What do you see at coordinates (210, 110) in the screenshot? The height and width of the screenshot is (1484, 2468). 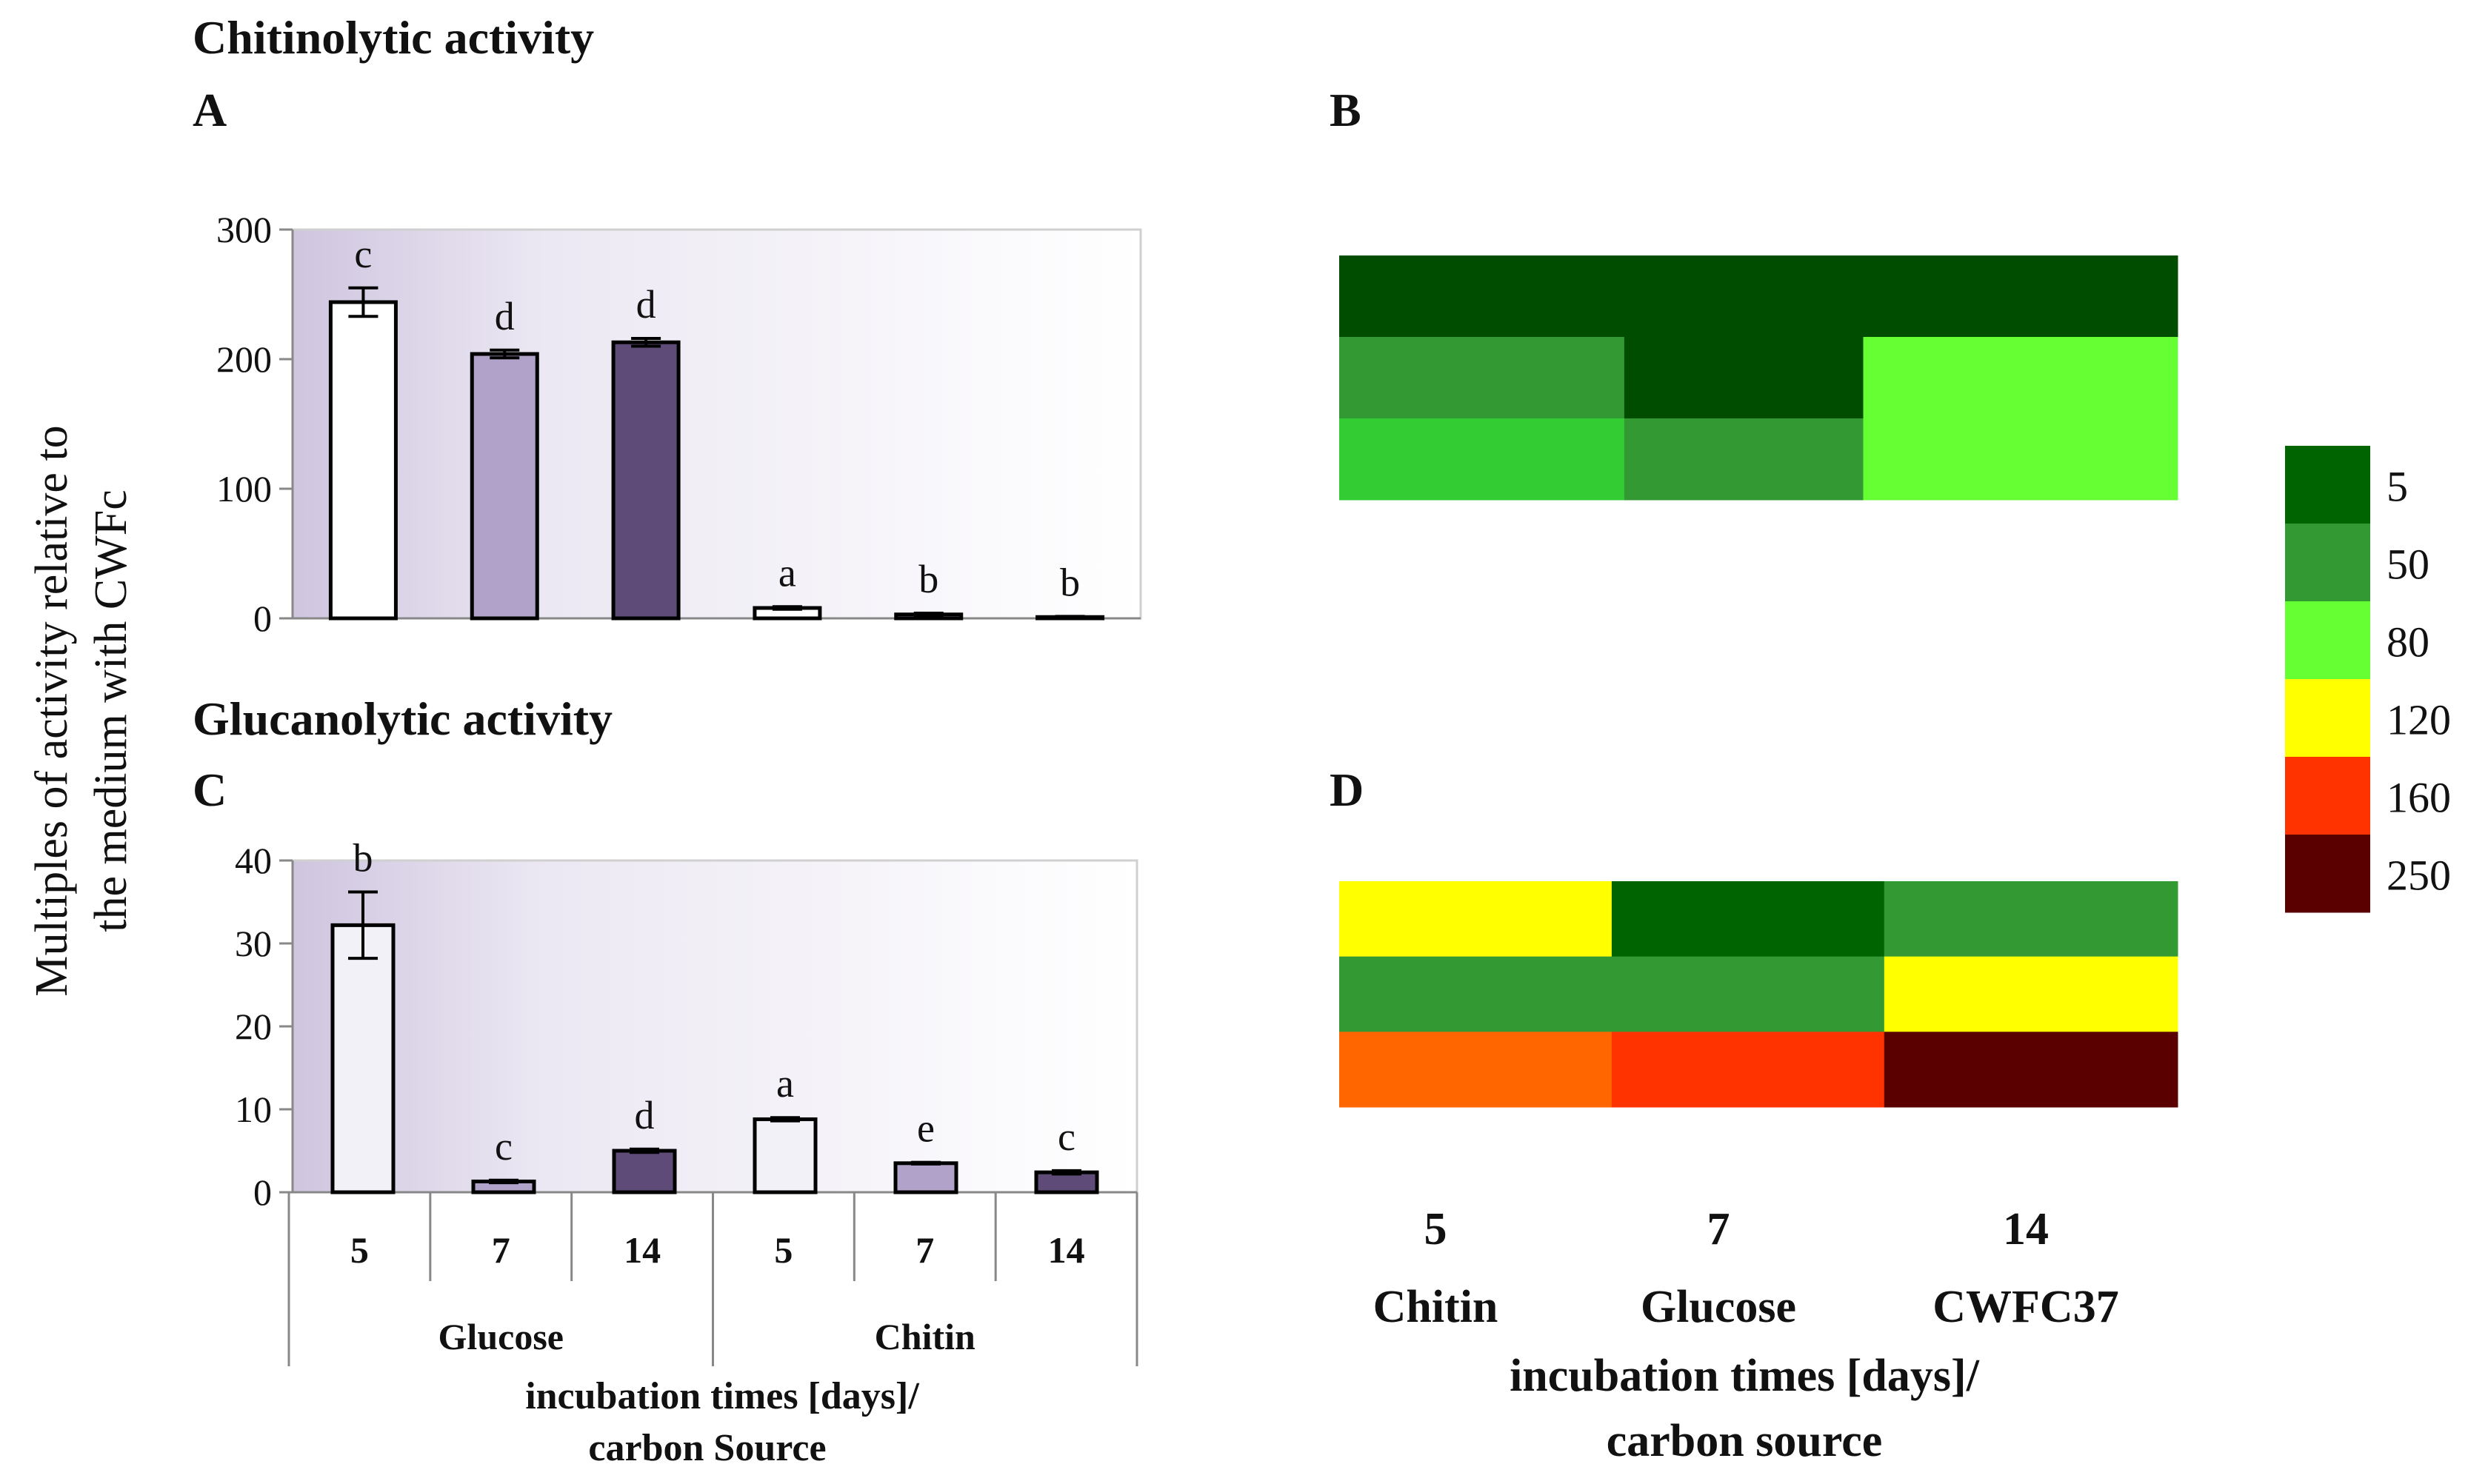 I see `panel-label-a: A` at bounding box center [210, 110].